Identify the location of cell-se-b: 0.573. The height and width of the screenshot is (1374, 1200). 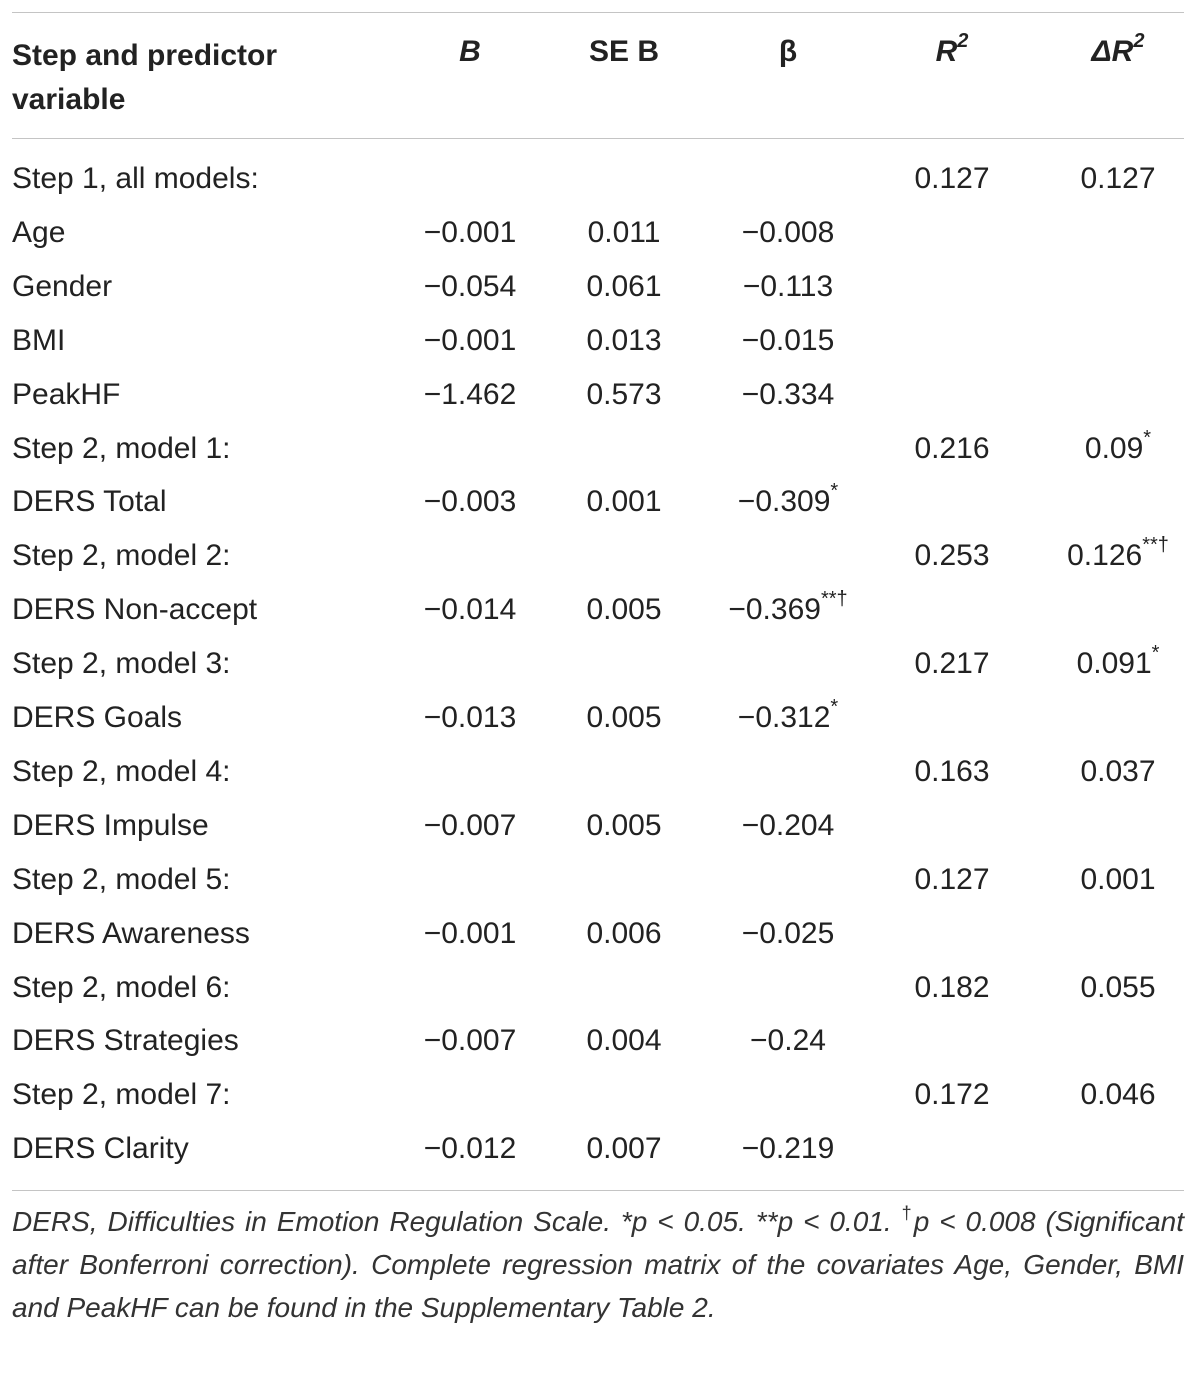
(624, 395).